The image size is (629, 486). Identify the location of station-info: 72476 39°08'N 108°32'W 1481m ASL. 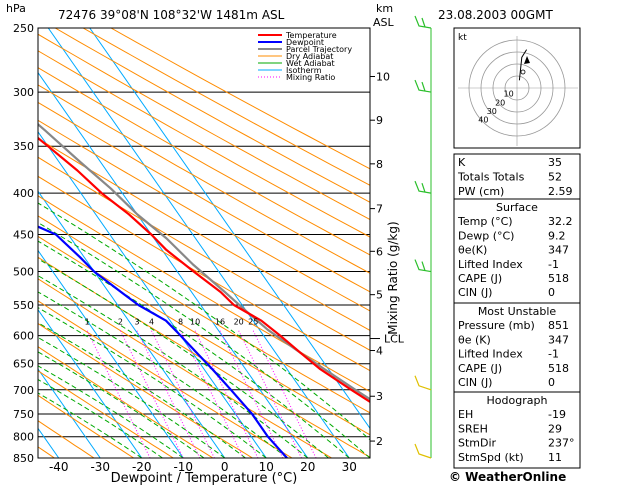
(171, 15).